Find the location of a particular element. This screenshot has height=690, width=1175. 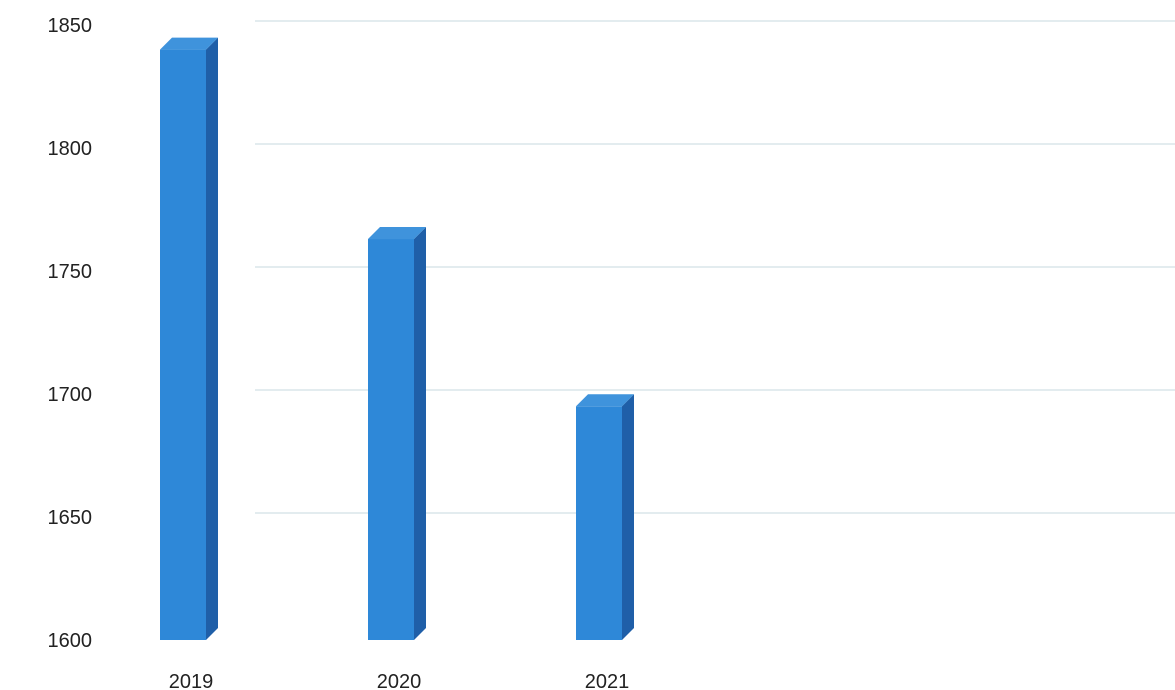

x-tick-label: 2021 is located at coordinates (607, 680).